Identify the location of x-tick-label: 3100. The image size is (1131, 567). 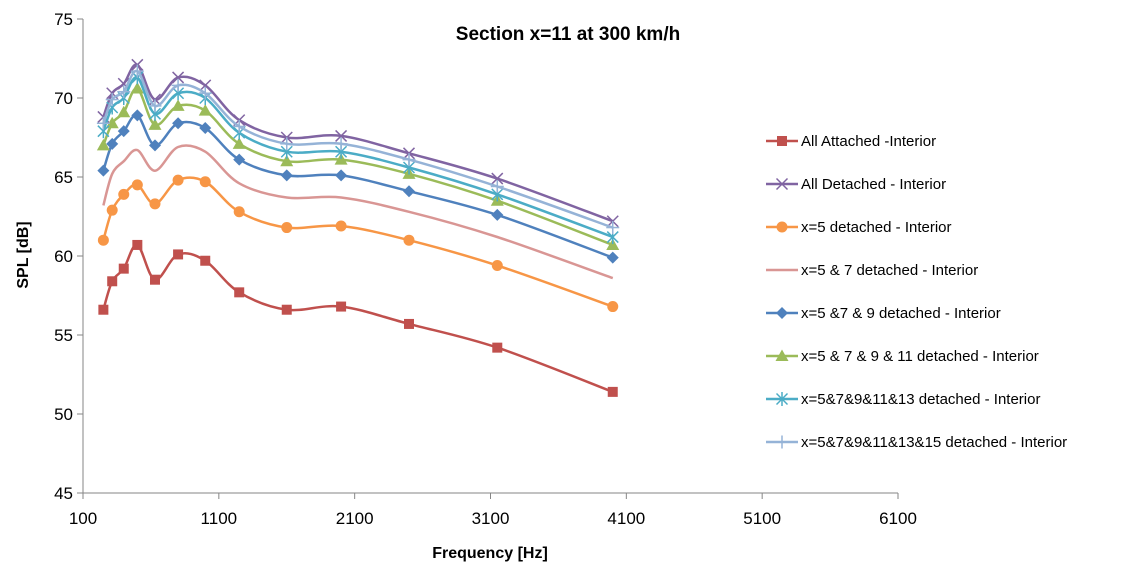
(491, 518).